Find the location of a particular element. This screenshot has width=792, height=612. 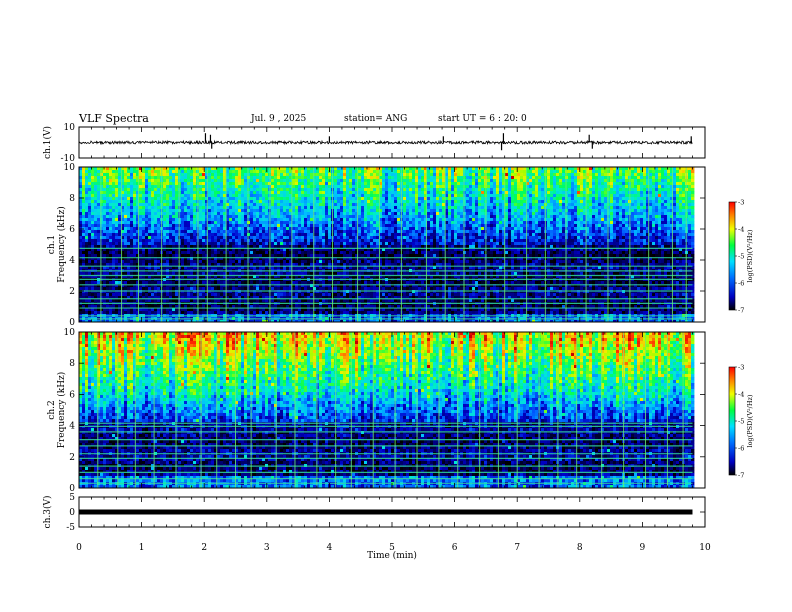

ch3-waveform-trace is located at coordinates (386, 512).